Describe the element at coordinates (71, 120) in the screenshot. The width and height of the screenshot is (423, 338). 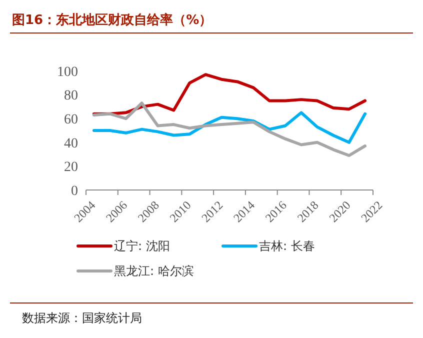
I see `y-tick-label: 60` at that location.